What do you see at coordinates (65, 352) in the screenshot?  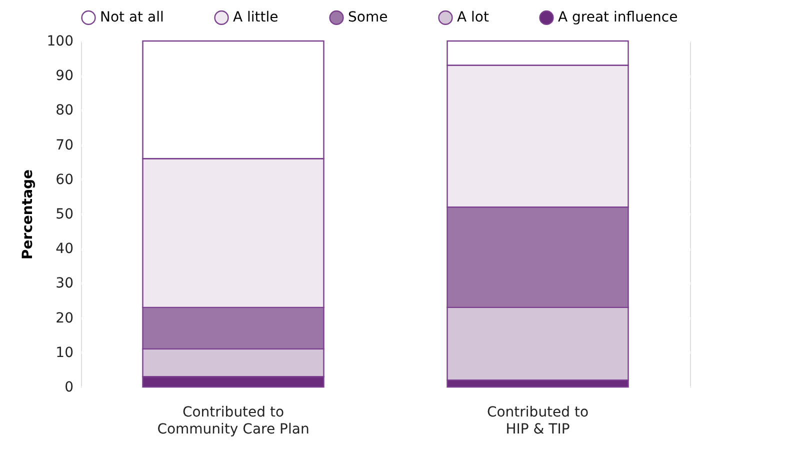 I see `y-tick-label: 10` at bounding box center [65, 352].